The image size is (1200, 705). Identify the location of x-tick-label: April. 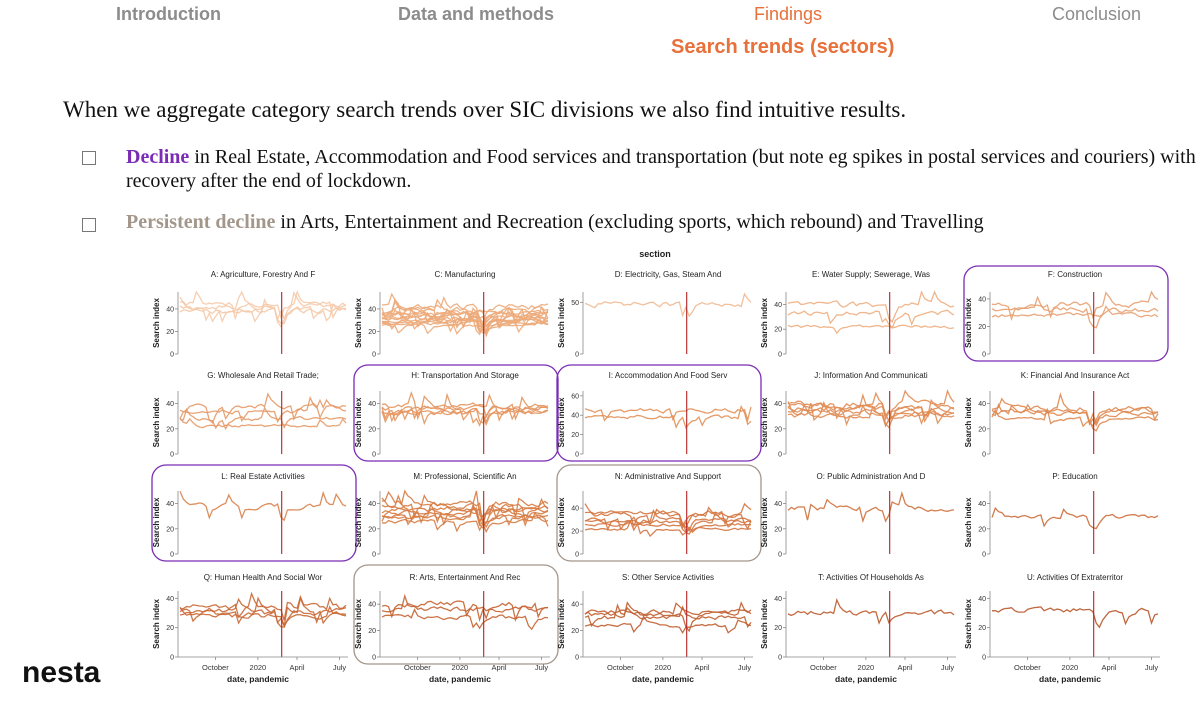
(904, 667).